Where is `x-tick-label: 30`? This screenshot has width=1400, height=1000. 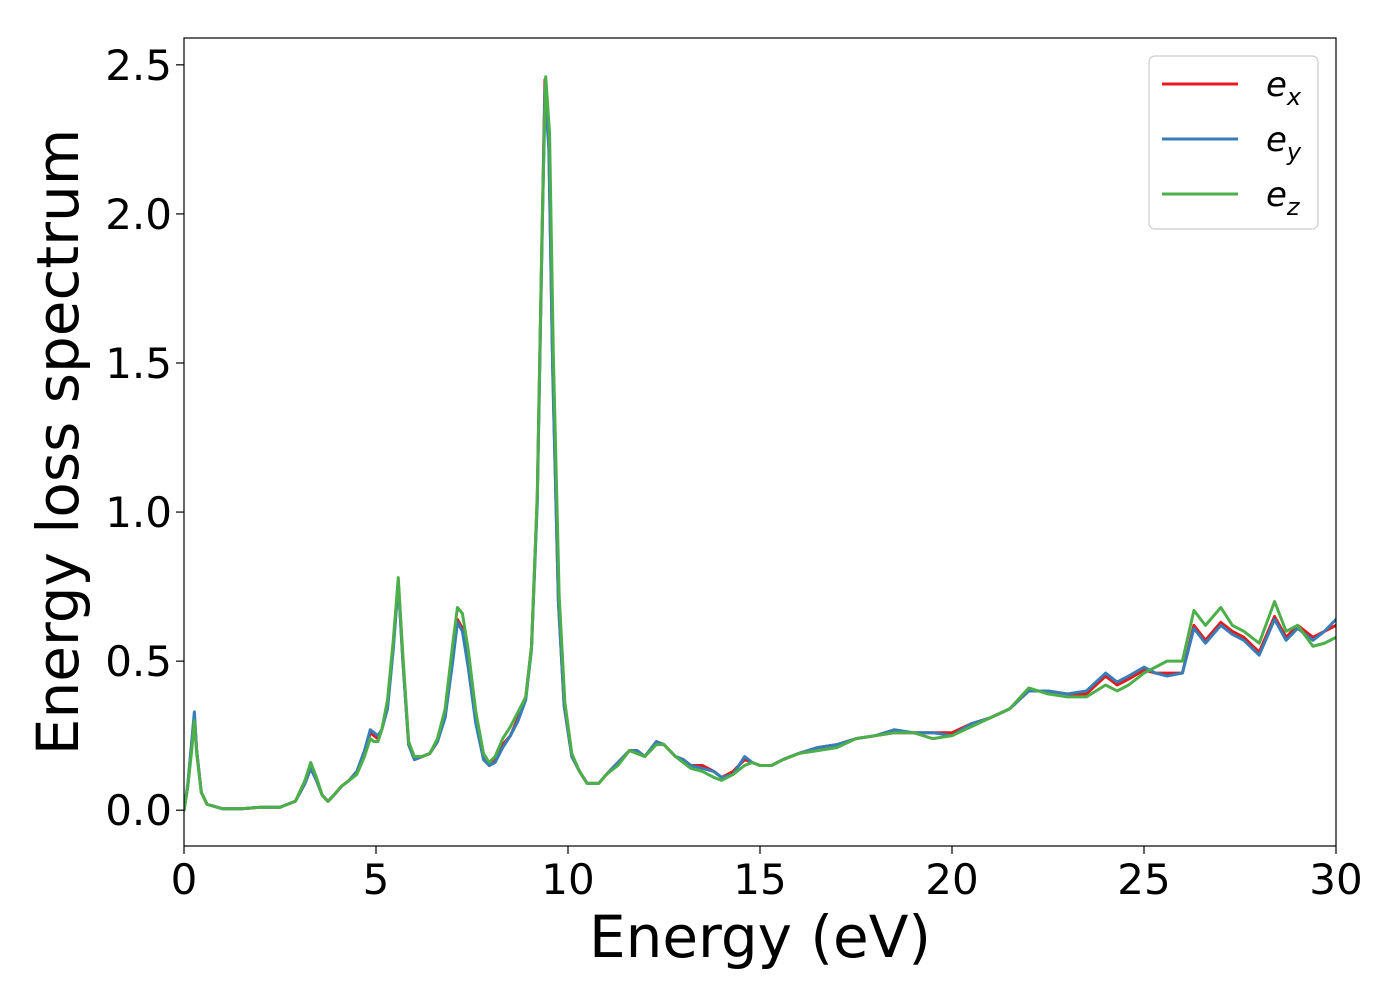 x-tick-label: 30 is located at coordinates (1335, 879).